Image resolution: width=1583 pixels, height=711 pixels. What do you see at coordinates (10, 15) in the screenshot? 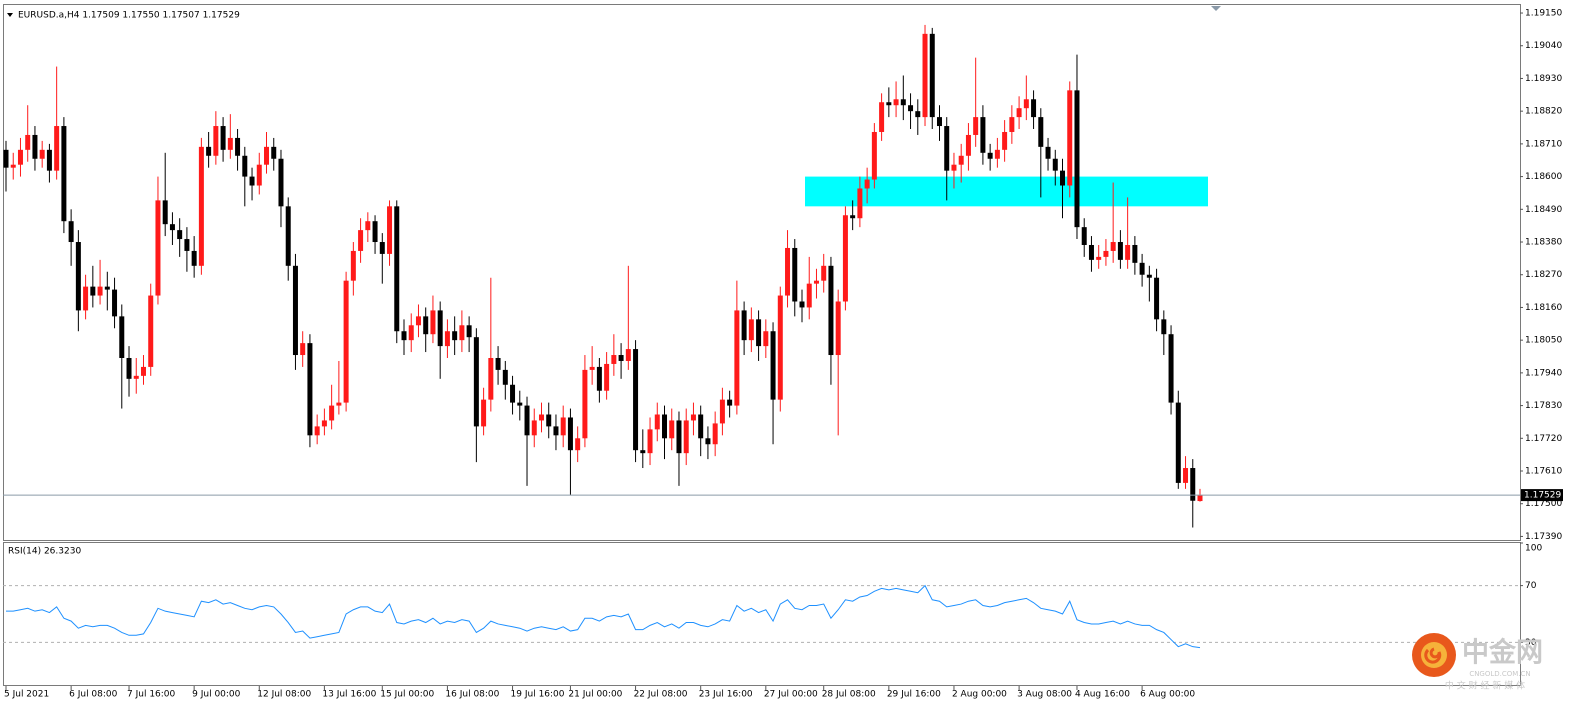
I see `symbol-arrow` at bounding box center [10, 15].